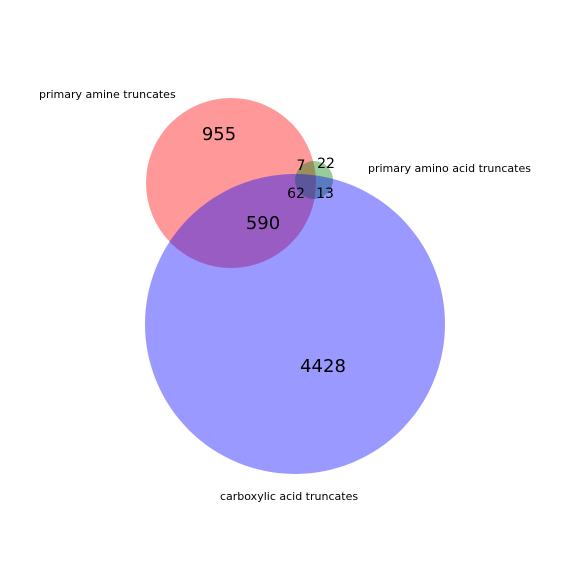  Describe the element at coordinates (326, 164) in the screenshot. I see `count-amino-acid-only: 22` at that location.